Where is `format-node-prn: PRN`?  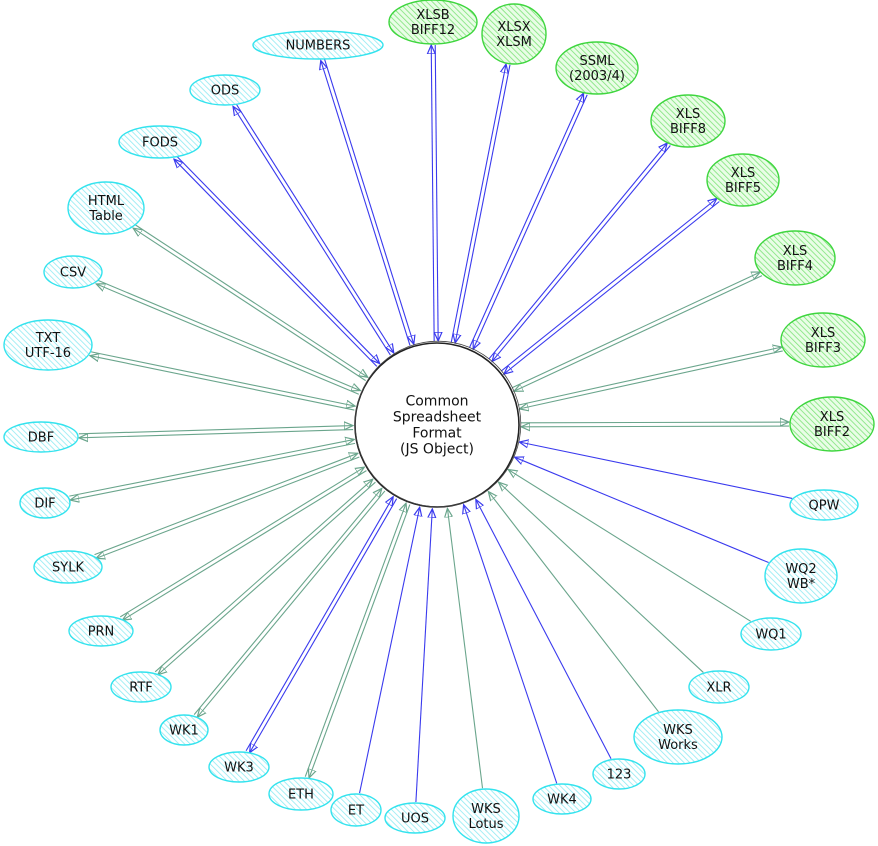 format-node-prn: PRN is located at coordinates (101, 631).